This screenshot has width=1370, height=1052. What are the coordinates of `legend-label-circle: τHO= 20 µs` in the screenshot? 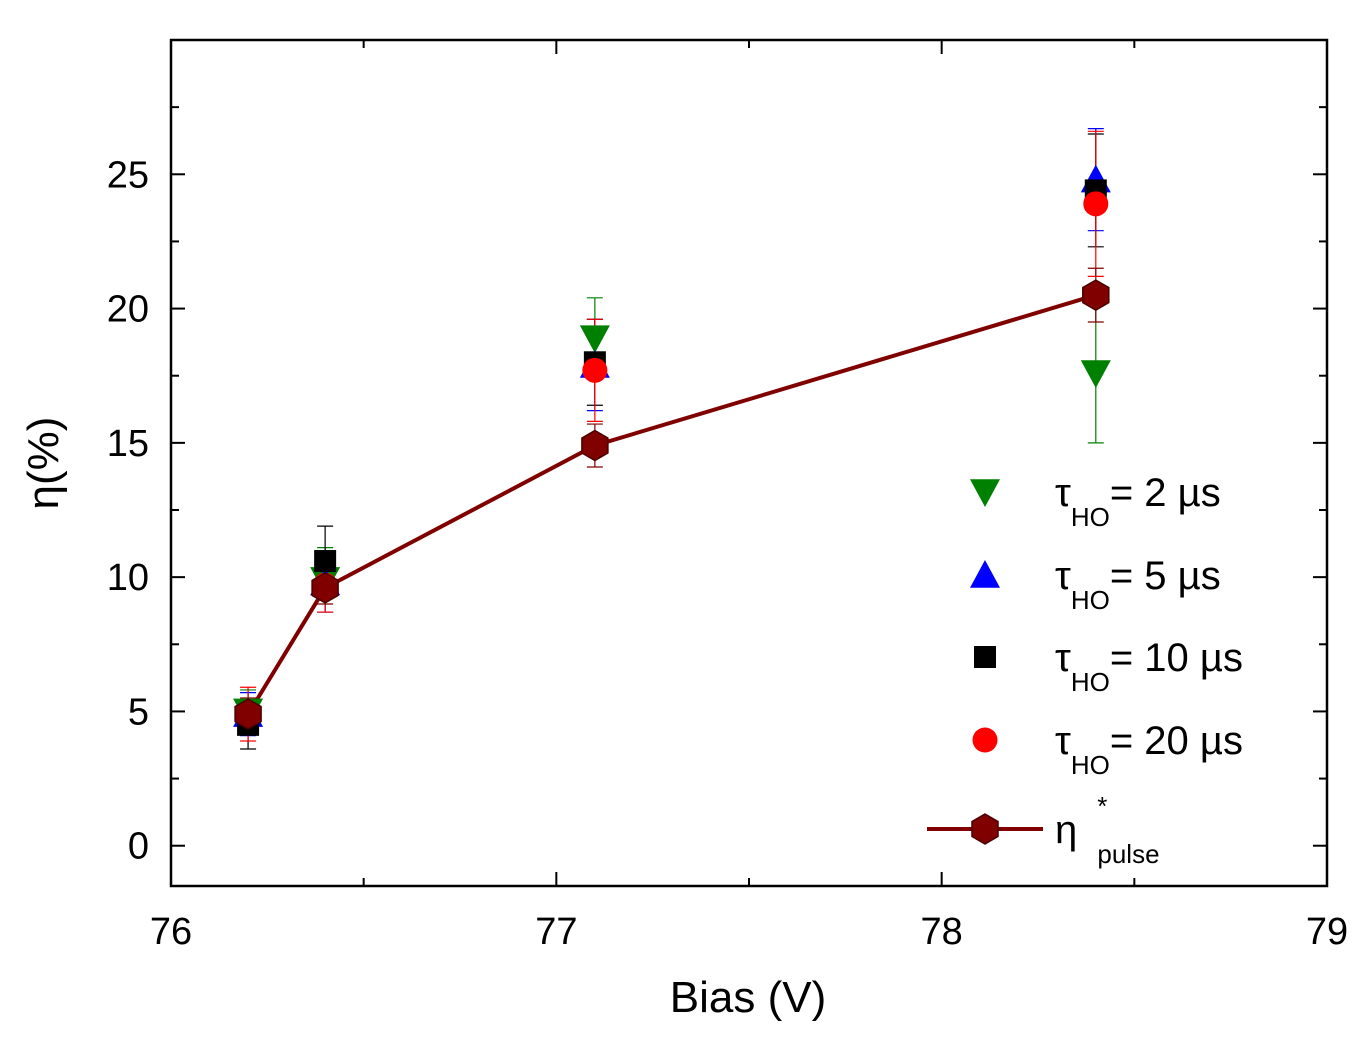 It's located at (1149, 749).